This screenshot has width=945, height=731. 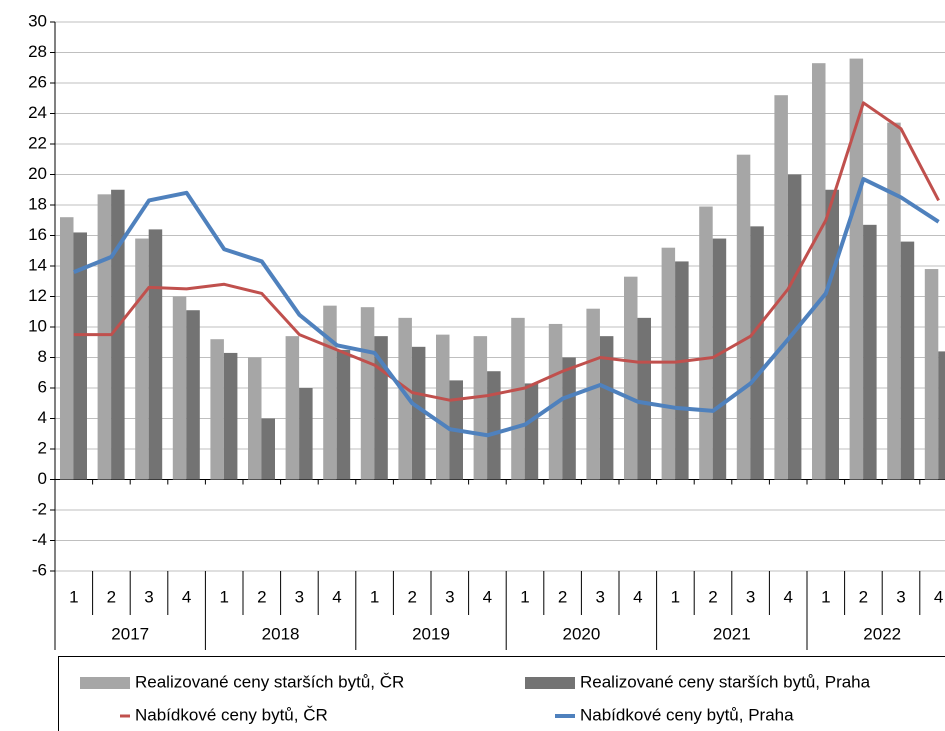 I want to click on legend-box, so click(x=501, y=693).